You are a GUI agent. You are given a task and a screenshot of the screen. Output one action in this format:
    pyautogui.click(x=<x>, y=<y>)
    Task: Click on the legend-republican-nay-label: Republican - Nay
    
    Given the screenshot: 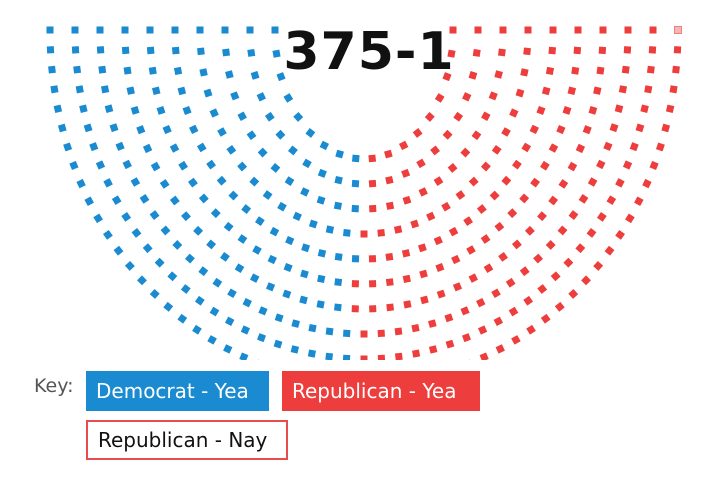 What is the action you would take?
    pyautogui.click(x=183, y=440)
    